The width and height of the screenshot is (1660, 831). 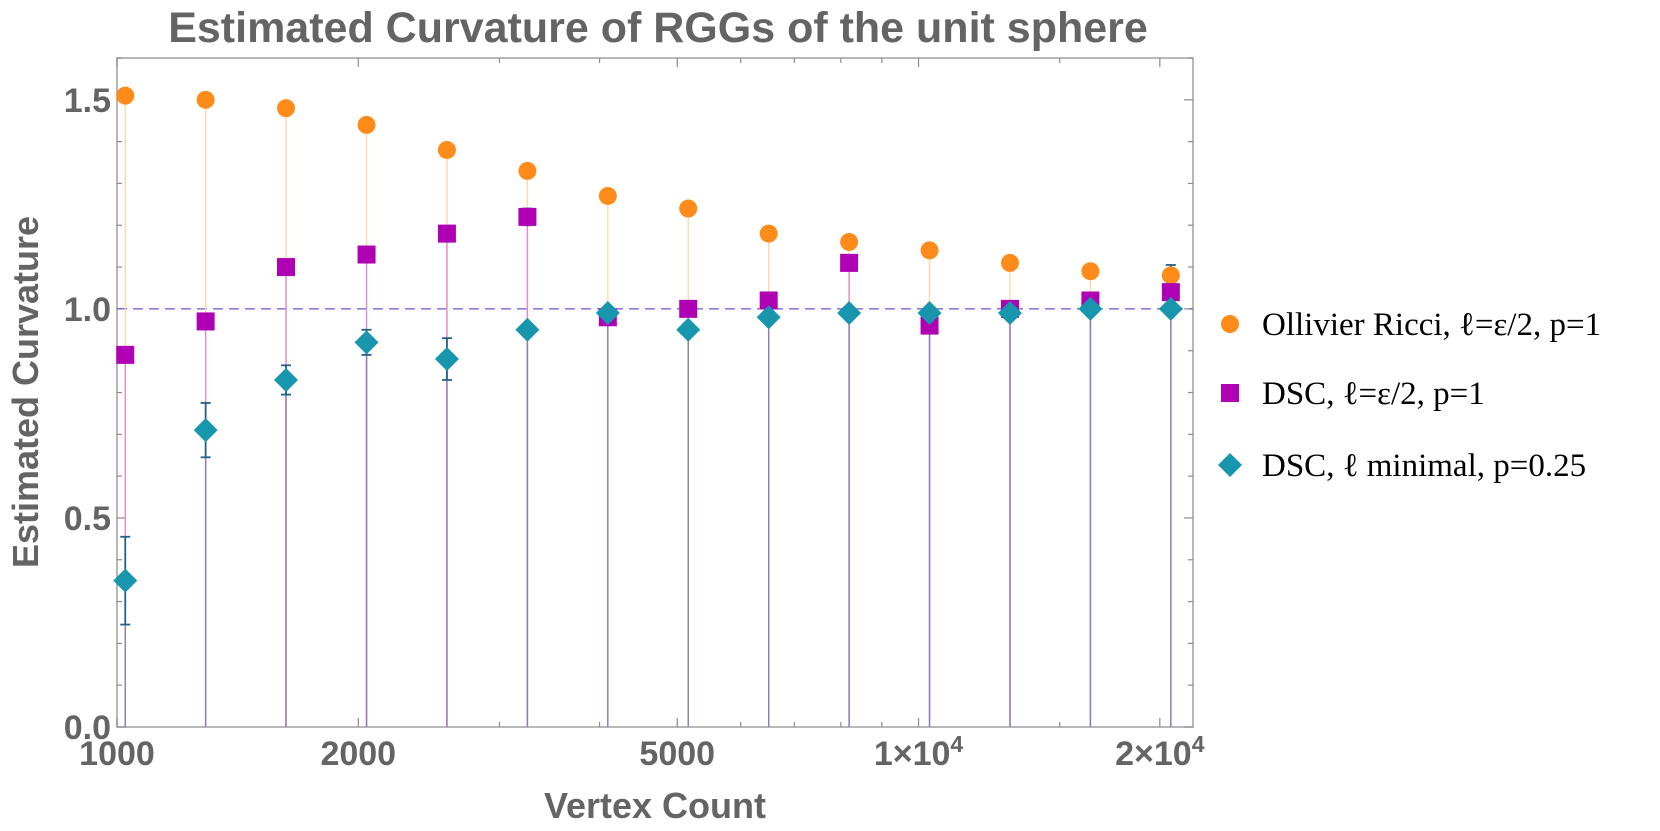 What do you see at coordinates (1230, 324) in the screenshot?
I see `legend-marker-circle` at bounding box center [1230, 324].